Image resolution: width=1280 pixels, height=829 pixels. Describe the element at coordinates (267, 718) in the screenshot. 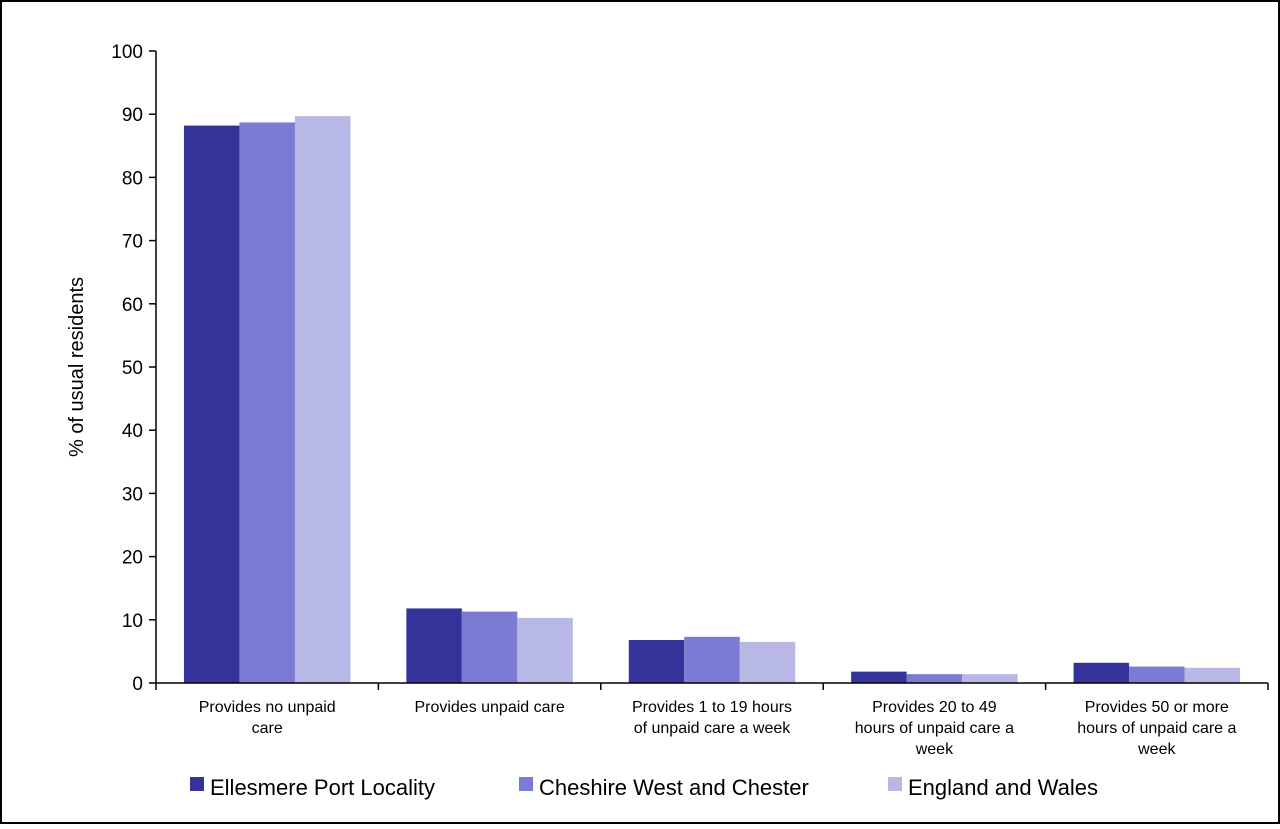

I see `category-label-1: Provides no unpaid care` at that location.